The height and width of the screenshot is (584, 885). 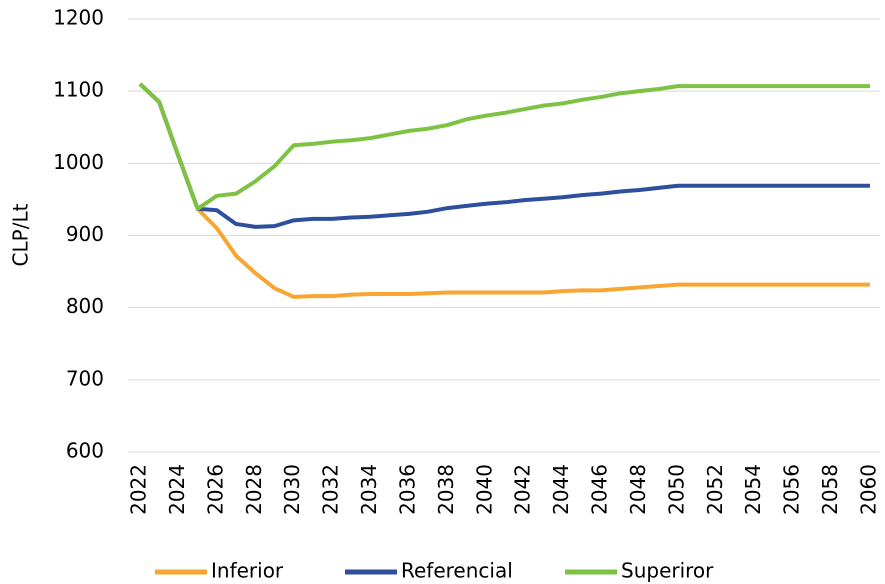 What do you see at coordinates (715, 489) in the screenshot?
I see `x-tick-label: 2052` at bounding box center [715, 489].